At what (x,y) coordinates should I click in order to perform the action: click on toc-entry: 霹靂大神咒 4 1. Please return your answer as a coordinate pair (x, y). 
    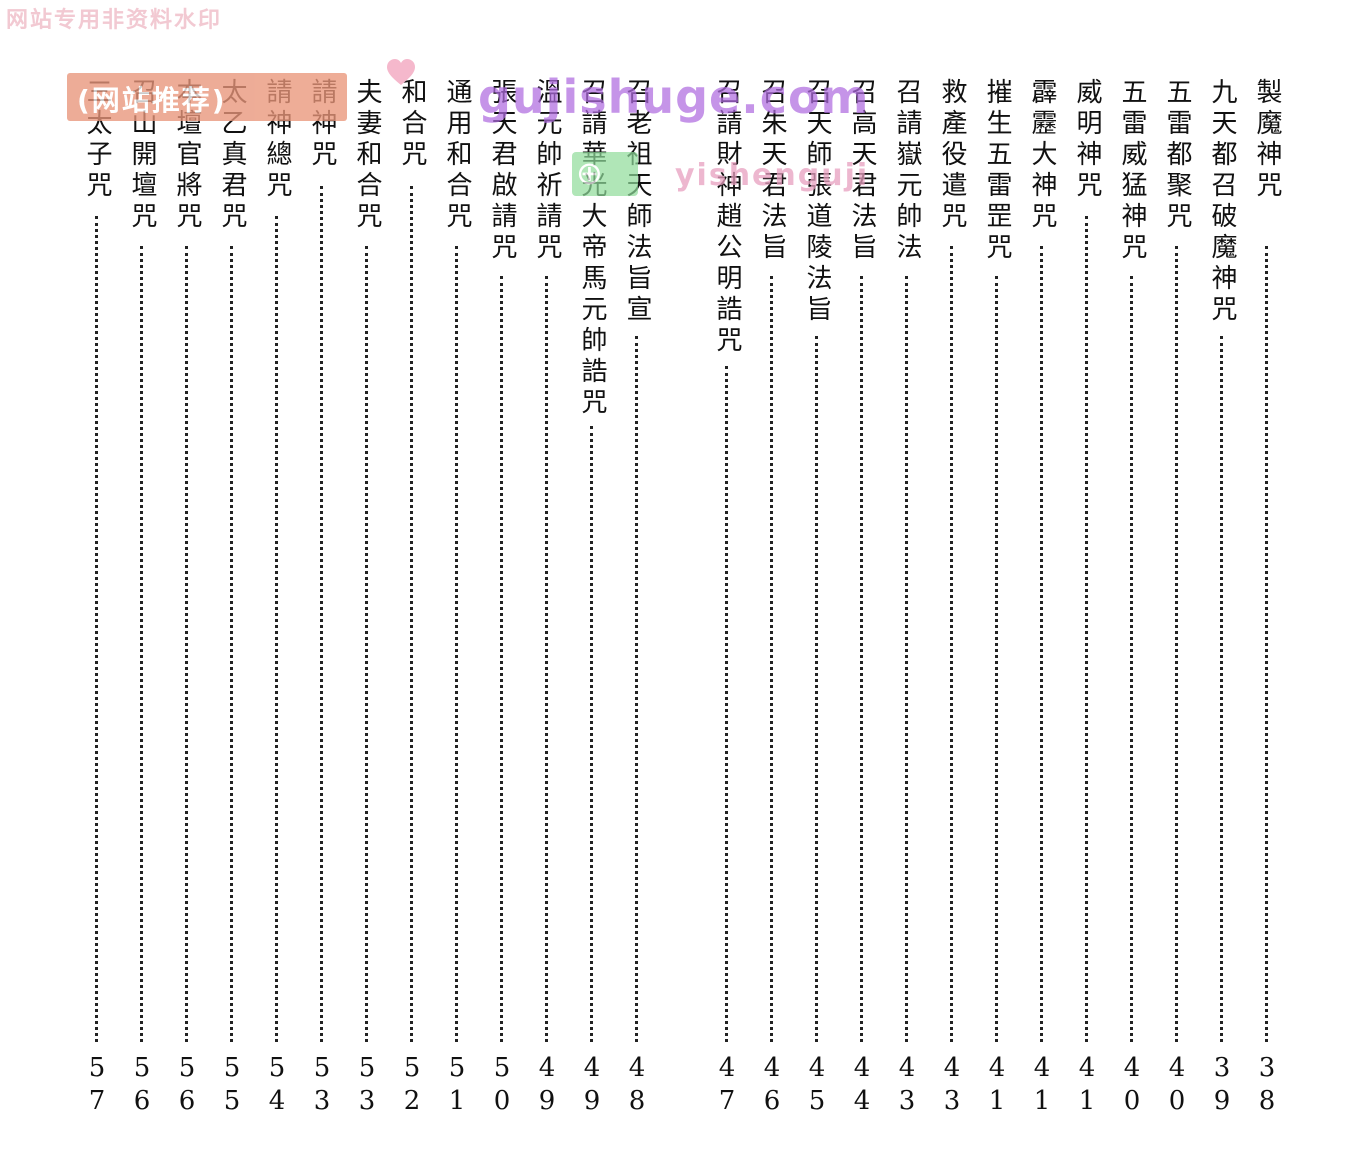
    Looking at the image, I should click on (1042, 598).